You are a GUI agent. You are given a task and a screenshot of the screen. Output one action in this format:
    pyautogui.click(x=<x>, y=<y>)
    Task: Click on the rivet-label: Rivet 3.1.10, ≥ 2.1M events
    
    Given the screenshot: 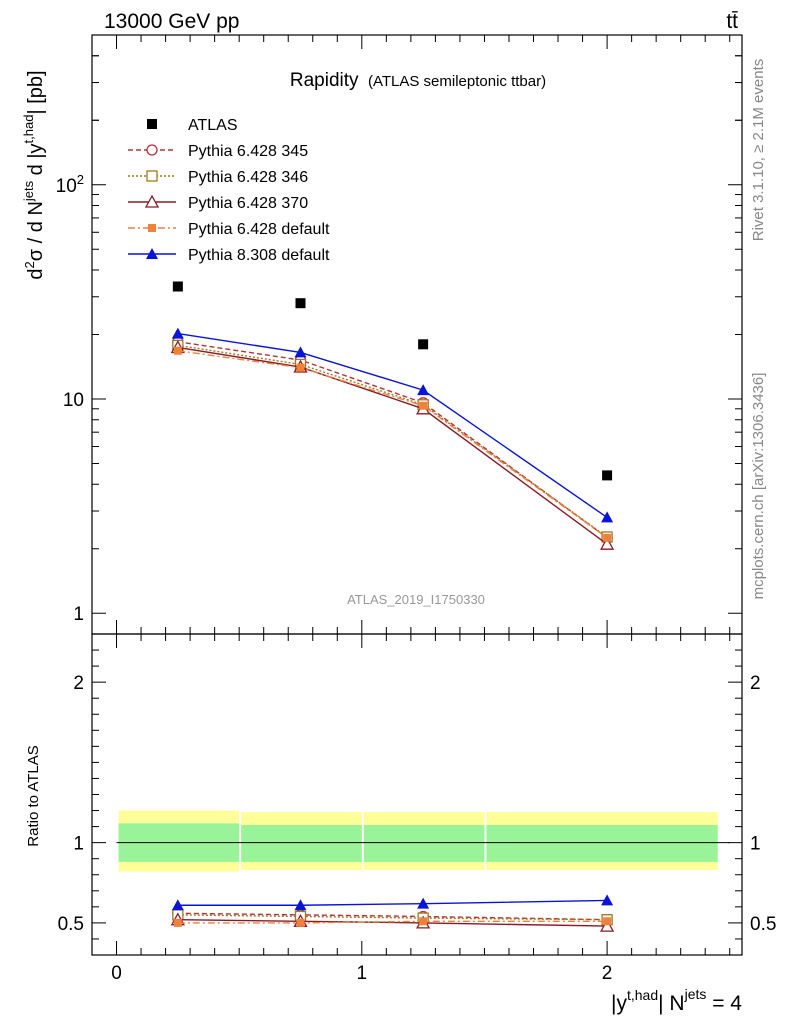 What is the action you would take?
    pyautogui.click(x=758, y=150)
    